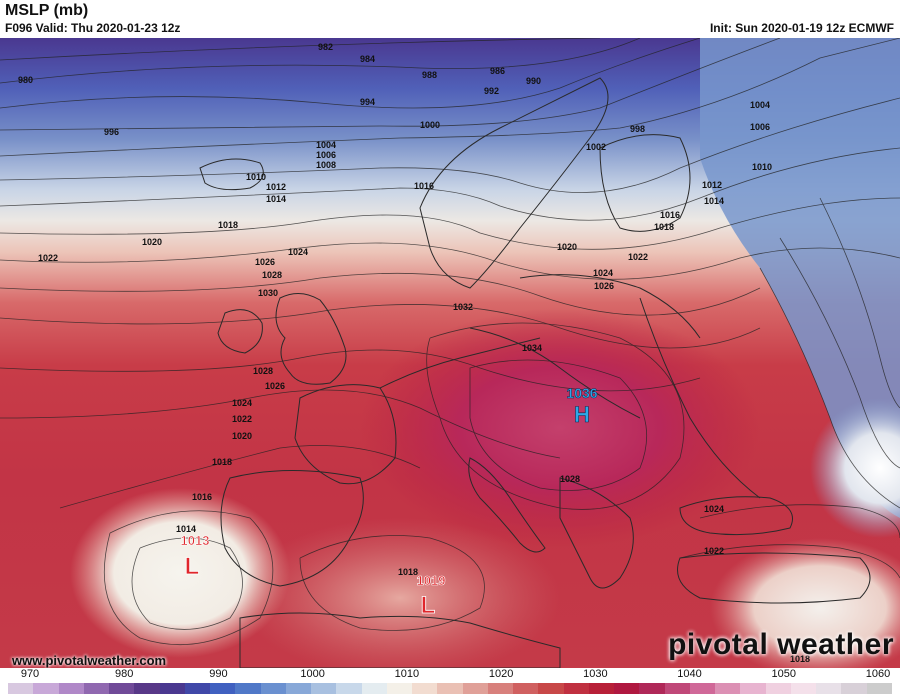 Image resolution: width=900 pixels, height=695 pixels. Describe the element at coordinates (491, 91) in the screenshot. I see `isobar-label: 992` at that location.